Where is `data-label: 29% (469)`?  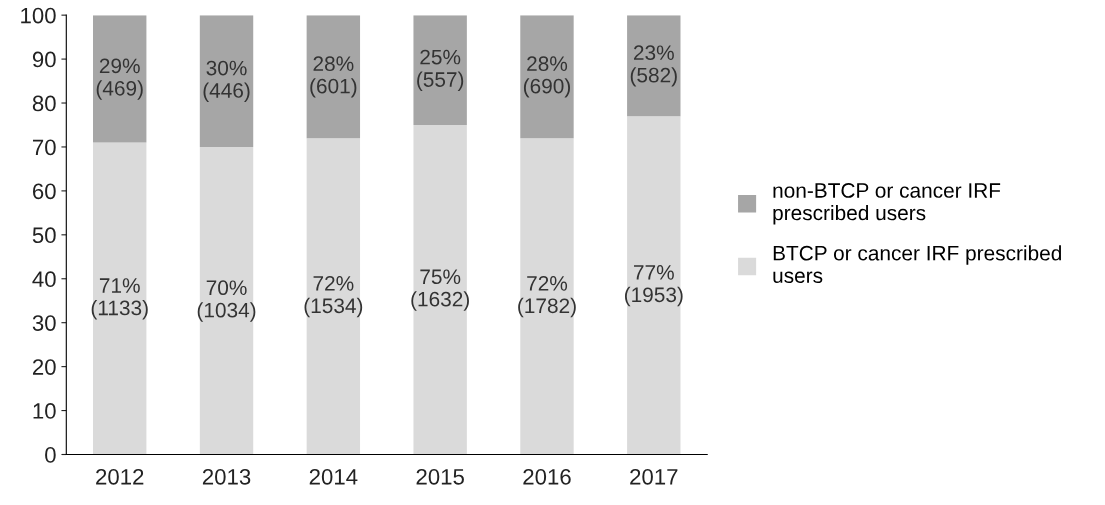
data-label: 29% (469) is located at coordinates (119, 79).